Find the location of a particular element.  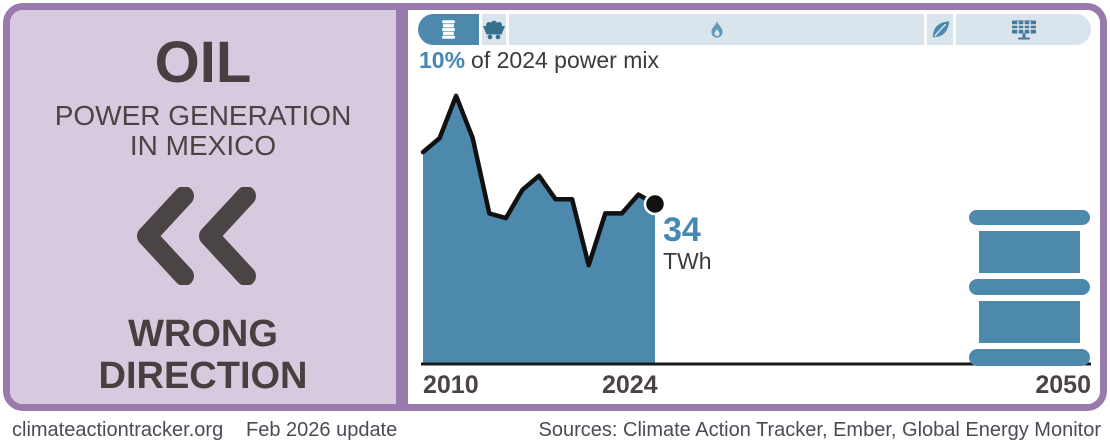

status-text: WRONG DIRECTION is located at coordinates (203, 356).